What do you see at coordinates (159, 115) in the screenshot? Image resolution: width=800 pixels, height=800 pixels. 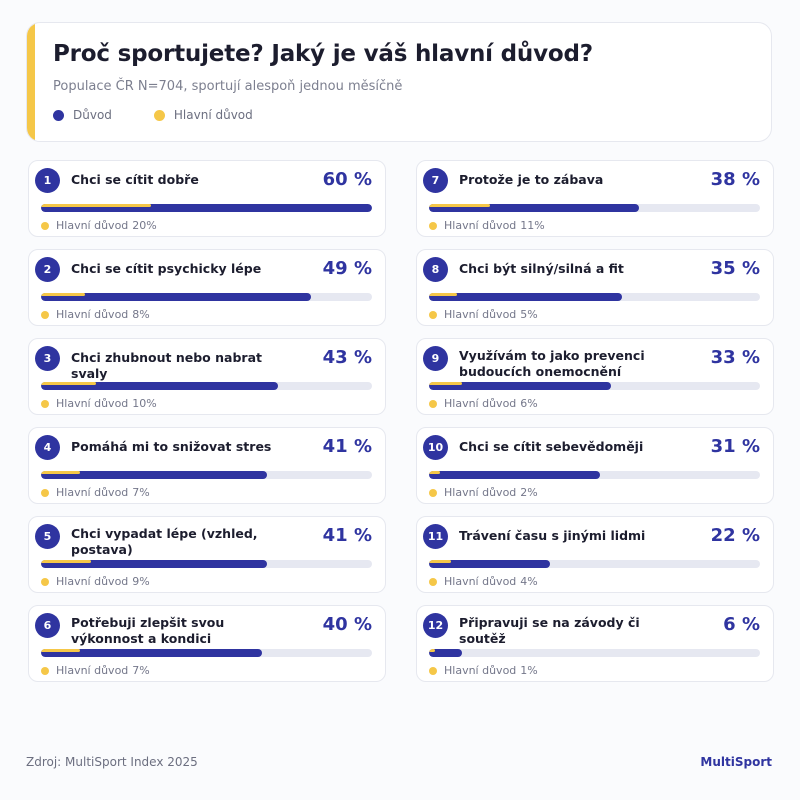 I see `legend-dot-main-reason` at bounding box center [159, 115].